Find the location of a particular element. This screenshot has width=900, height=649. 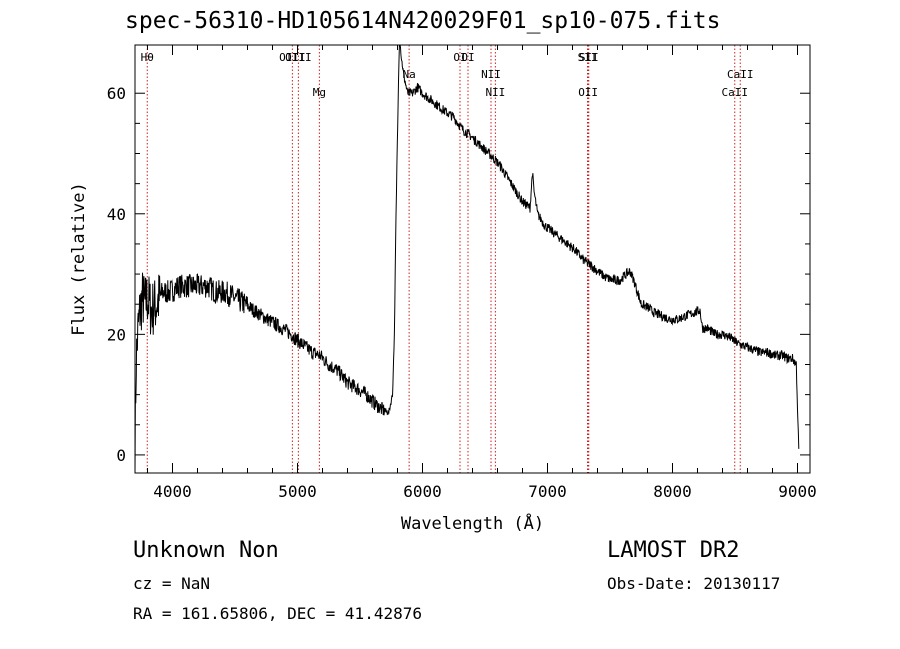

y-tick-label: 0 is located at coordinates (121, 455).